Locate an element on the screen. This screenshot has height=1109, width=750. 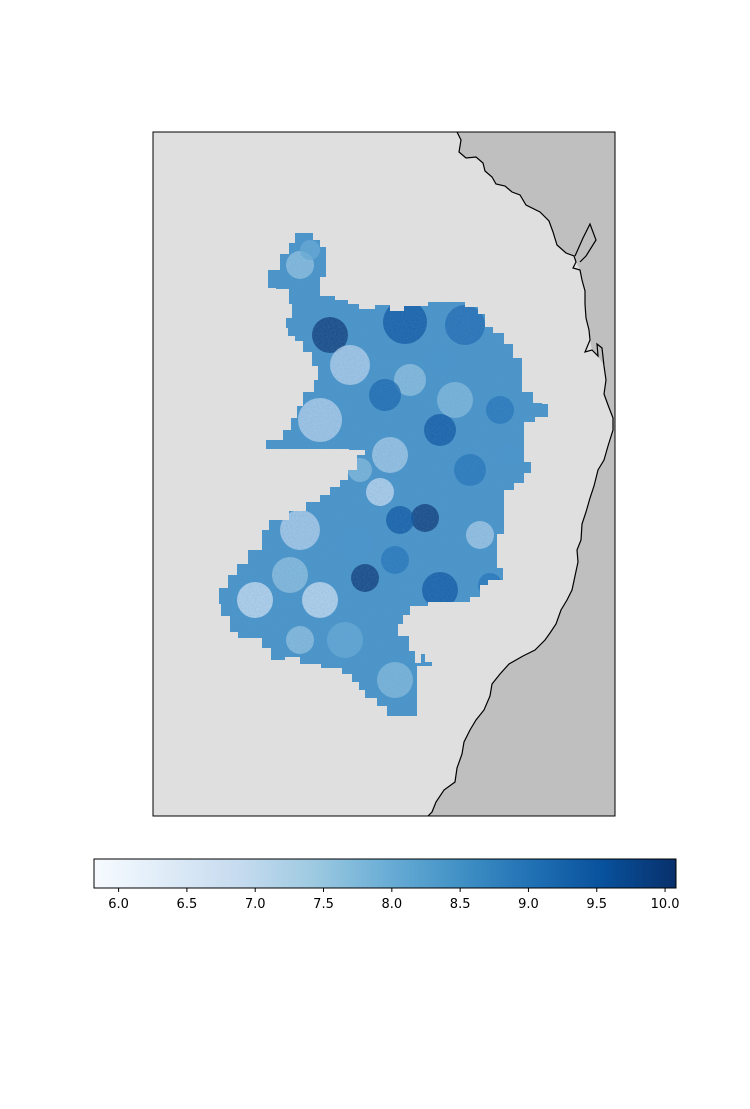
colorbar: 6.0 6.5 7.0 7.5 8.0 8.5 9.0 9.5 10.0 is located at coordinates (386, 885).